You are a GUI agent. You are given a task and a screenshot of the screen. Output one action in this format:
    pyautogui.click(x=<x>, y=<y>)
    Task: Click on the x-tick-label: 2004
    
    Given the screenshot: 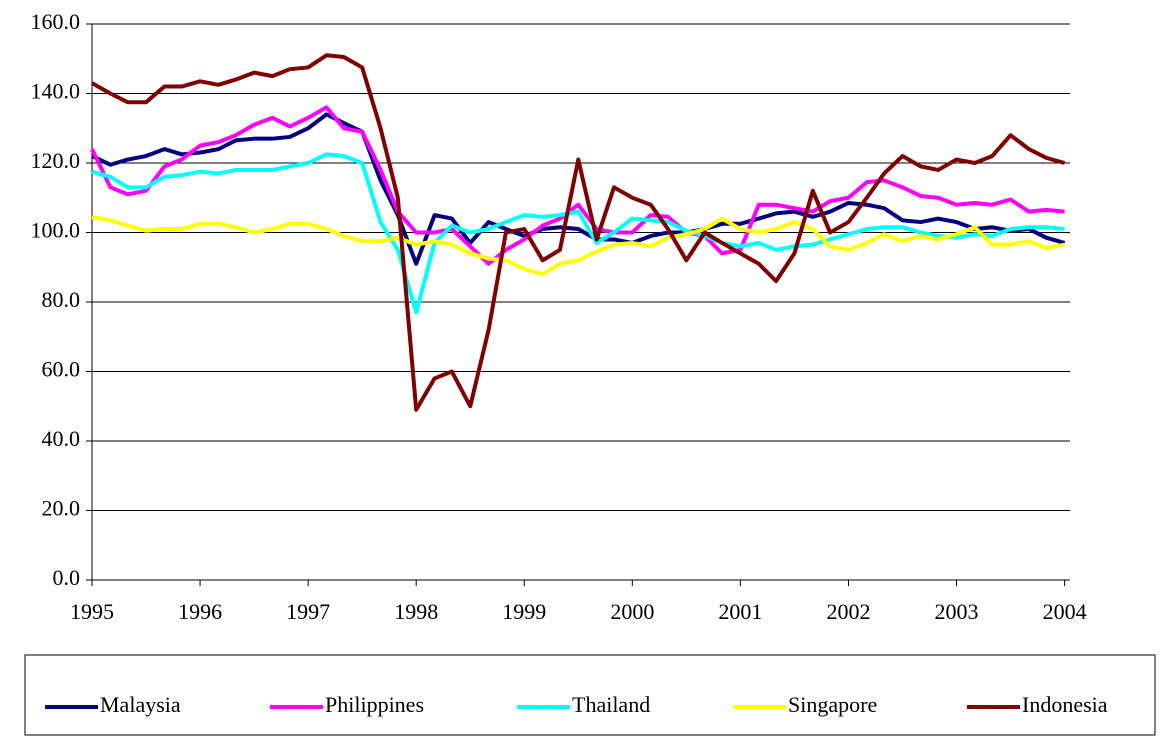 What is the action you would take?
    pyautogui.click(x=1065, y=611)
    